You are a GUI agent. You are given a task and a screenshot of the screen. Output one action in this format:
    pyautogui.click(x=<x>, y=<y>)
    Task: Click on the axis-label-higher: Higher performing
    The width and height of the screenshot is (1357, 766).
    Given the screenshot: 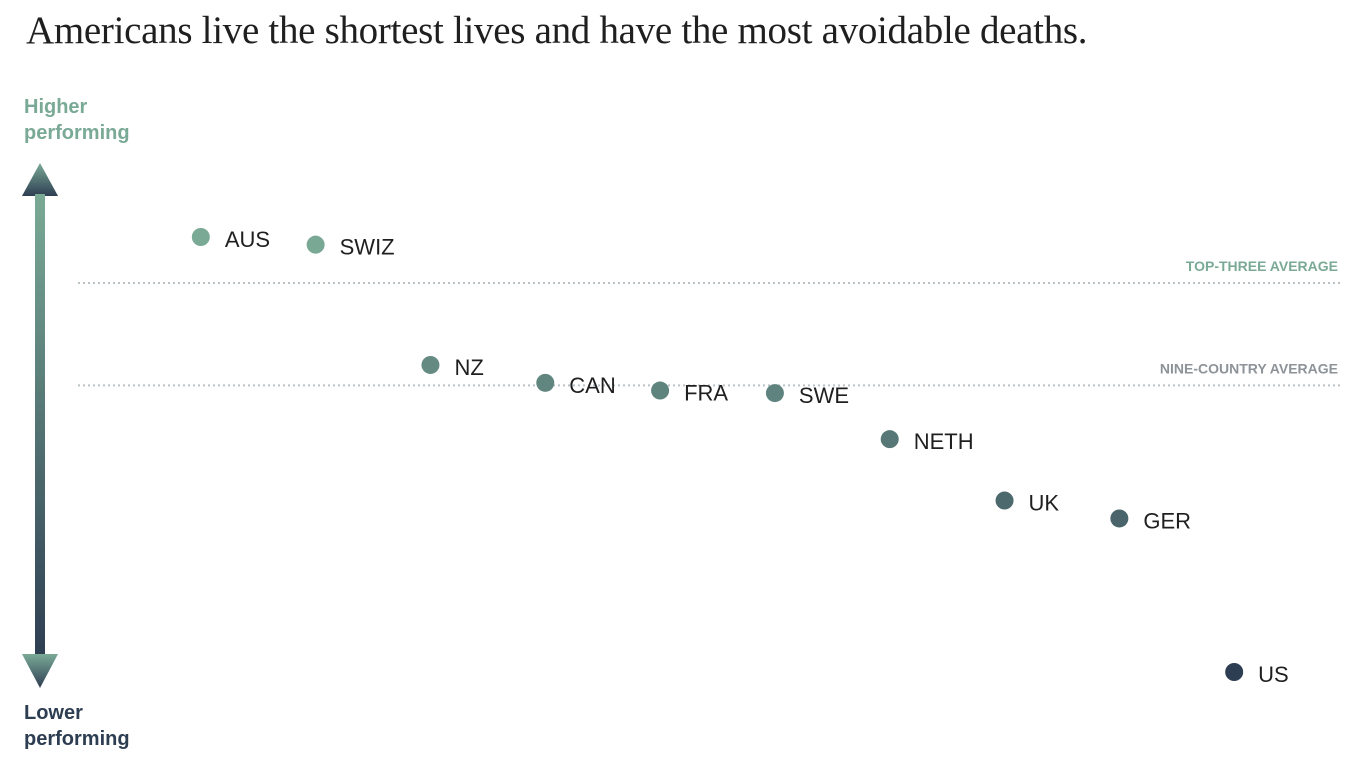 What is the action you would take?
    pyautogui.click(x=77, y=120)
    